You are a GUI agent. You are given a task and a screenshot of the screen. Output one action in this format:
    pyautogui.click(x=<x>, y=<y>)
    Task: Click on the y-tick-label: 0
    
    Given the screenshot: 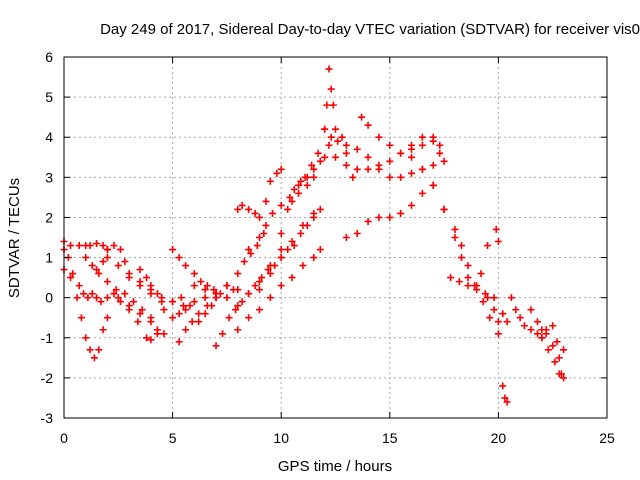 What is the action you would take?
    pyautogui.click(x=49, y=298)
    